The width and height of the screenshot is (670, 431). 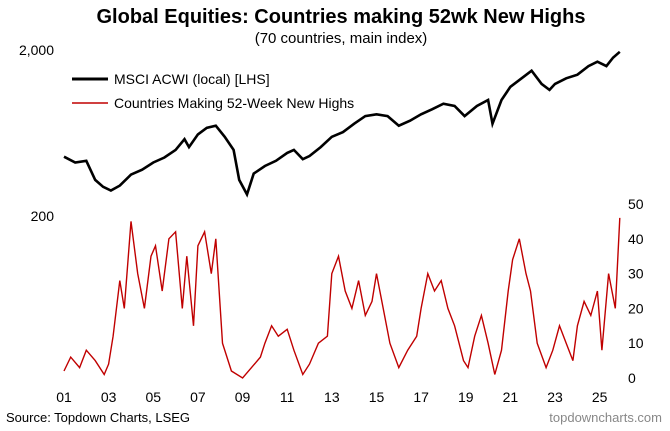 I want to click on chart-subtitle: (70 countries, main index), so click(x=341, y=38).